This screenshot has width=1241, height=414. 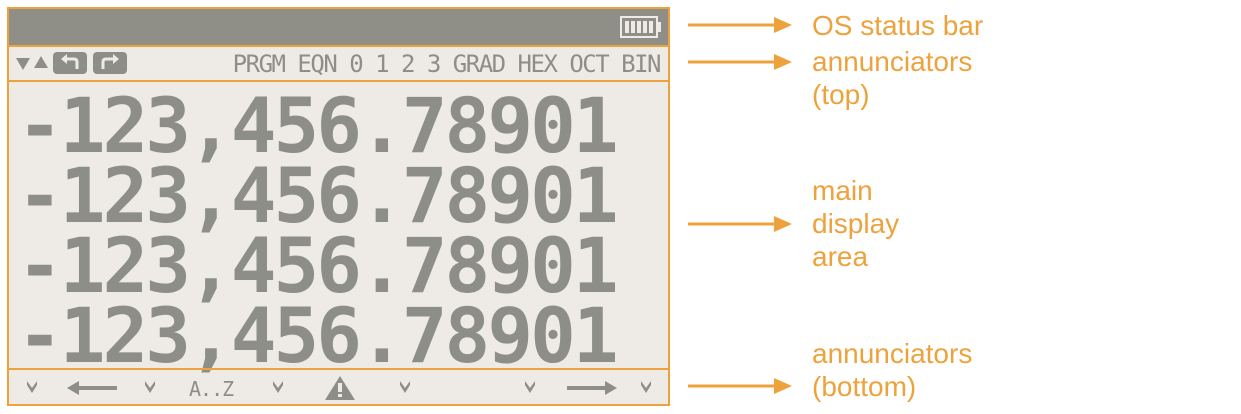 I want to click on status-bar-arrow, so click(x=740, y=25).